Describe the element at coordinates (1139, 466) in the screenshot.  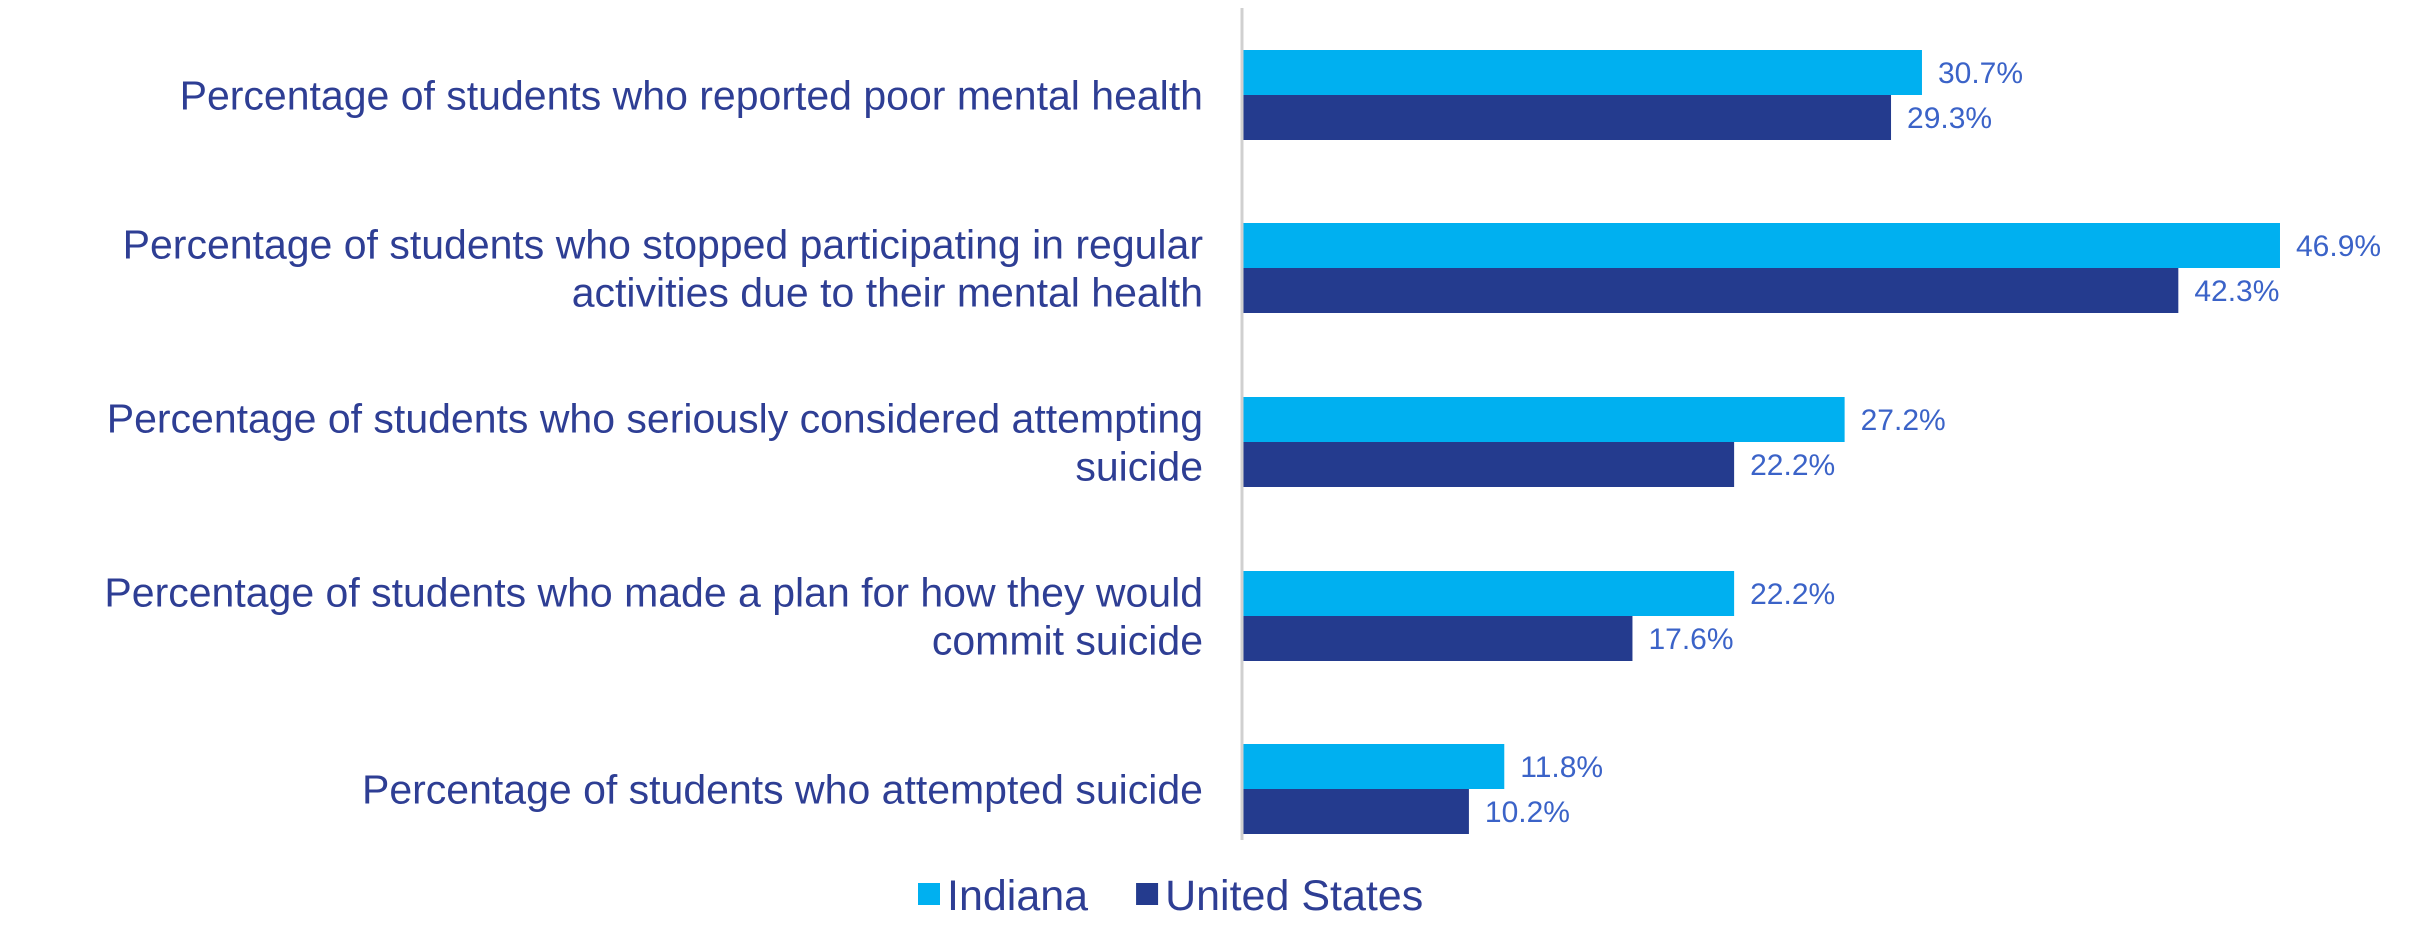
I see `category-label: suicide` at that location.